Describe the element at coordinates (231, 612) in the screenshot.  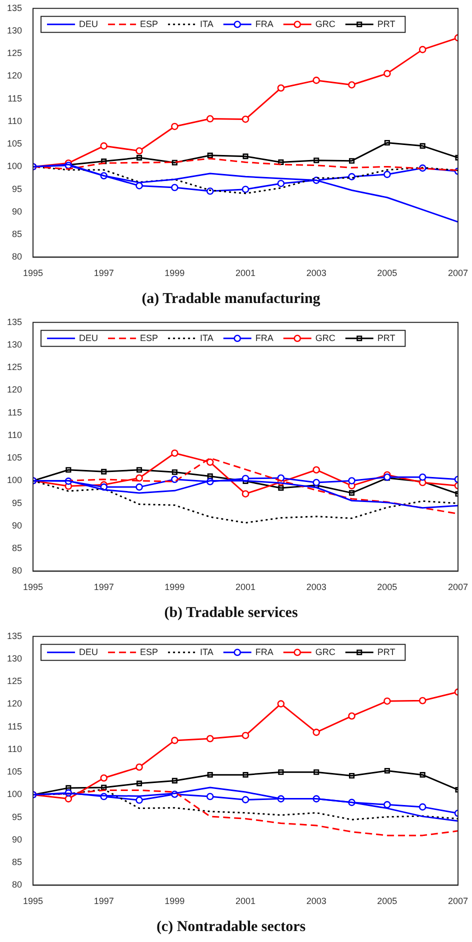
I see `text: (b) Tradable services` at that location.